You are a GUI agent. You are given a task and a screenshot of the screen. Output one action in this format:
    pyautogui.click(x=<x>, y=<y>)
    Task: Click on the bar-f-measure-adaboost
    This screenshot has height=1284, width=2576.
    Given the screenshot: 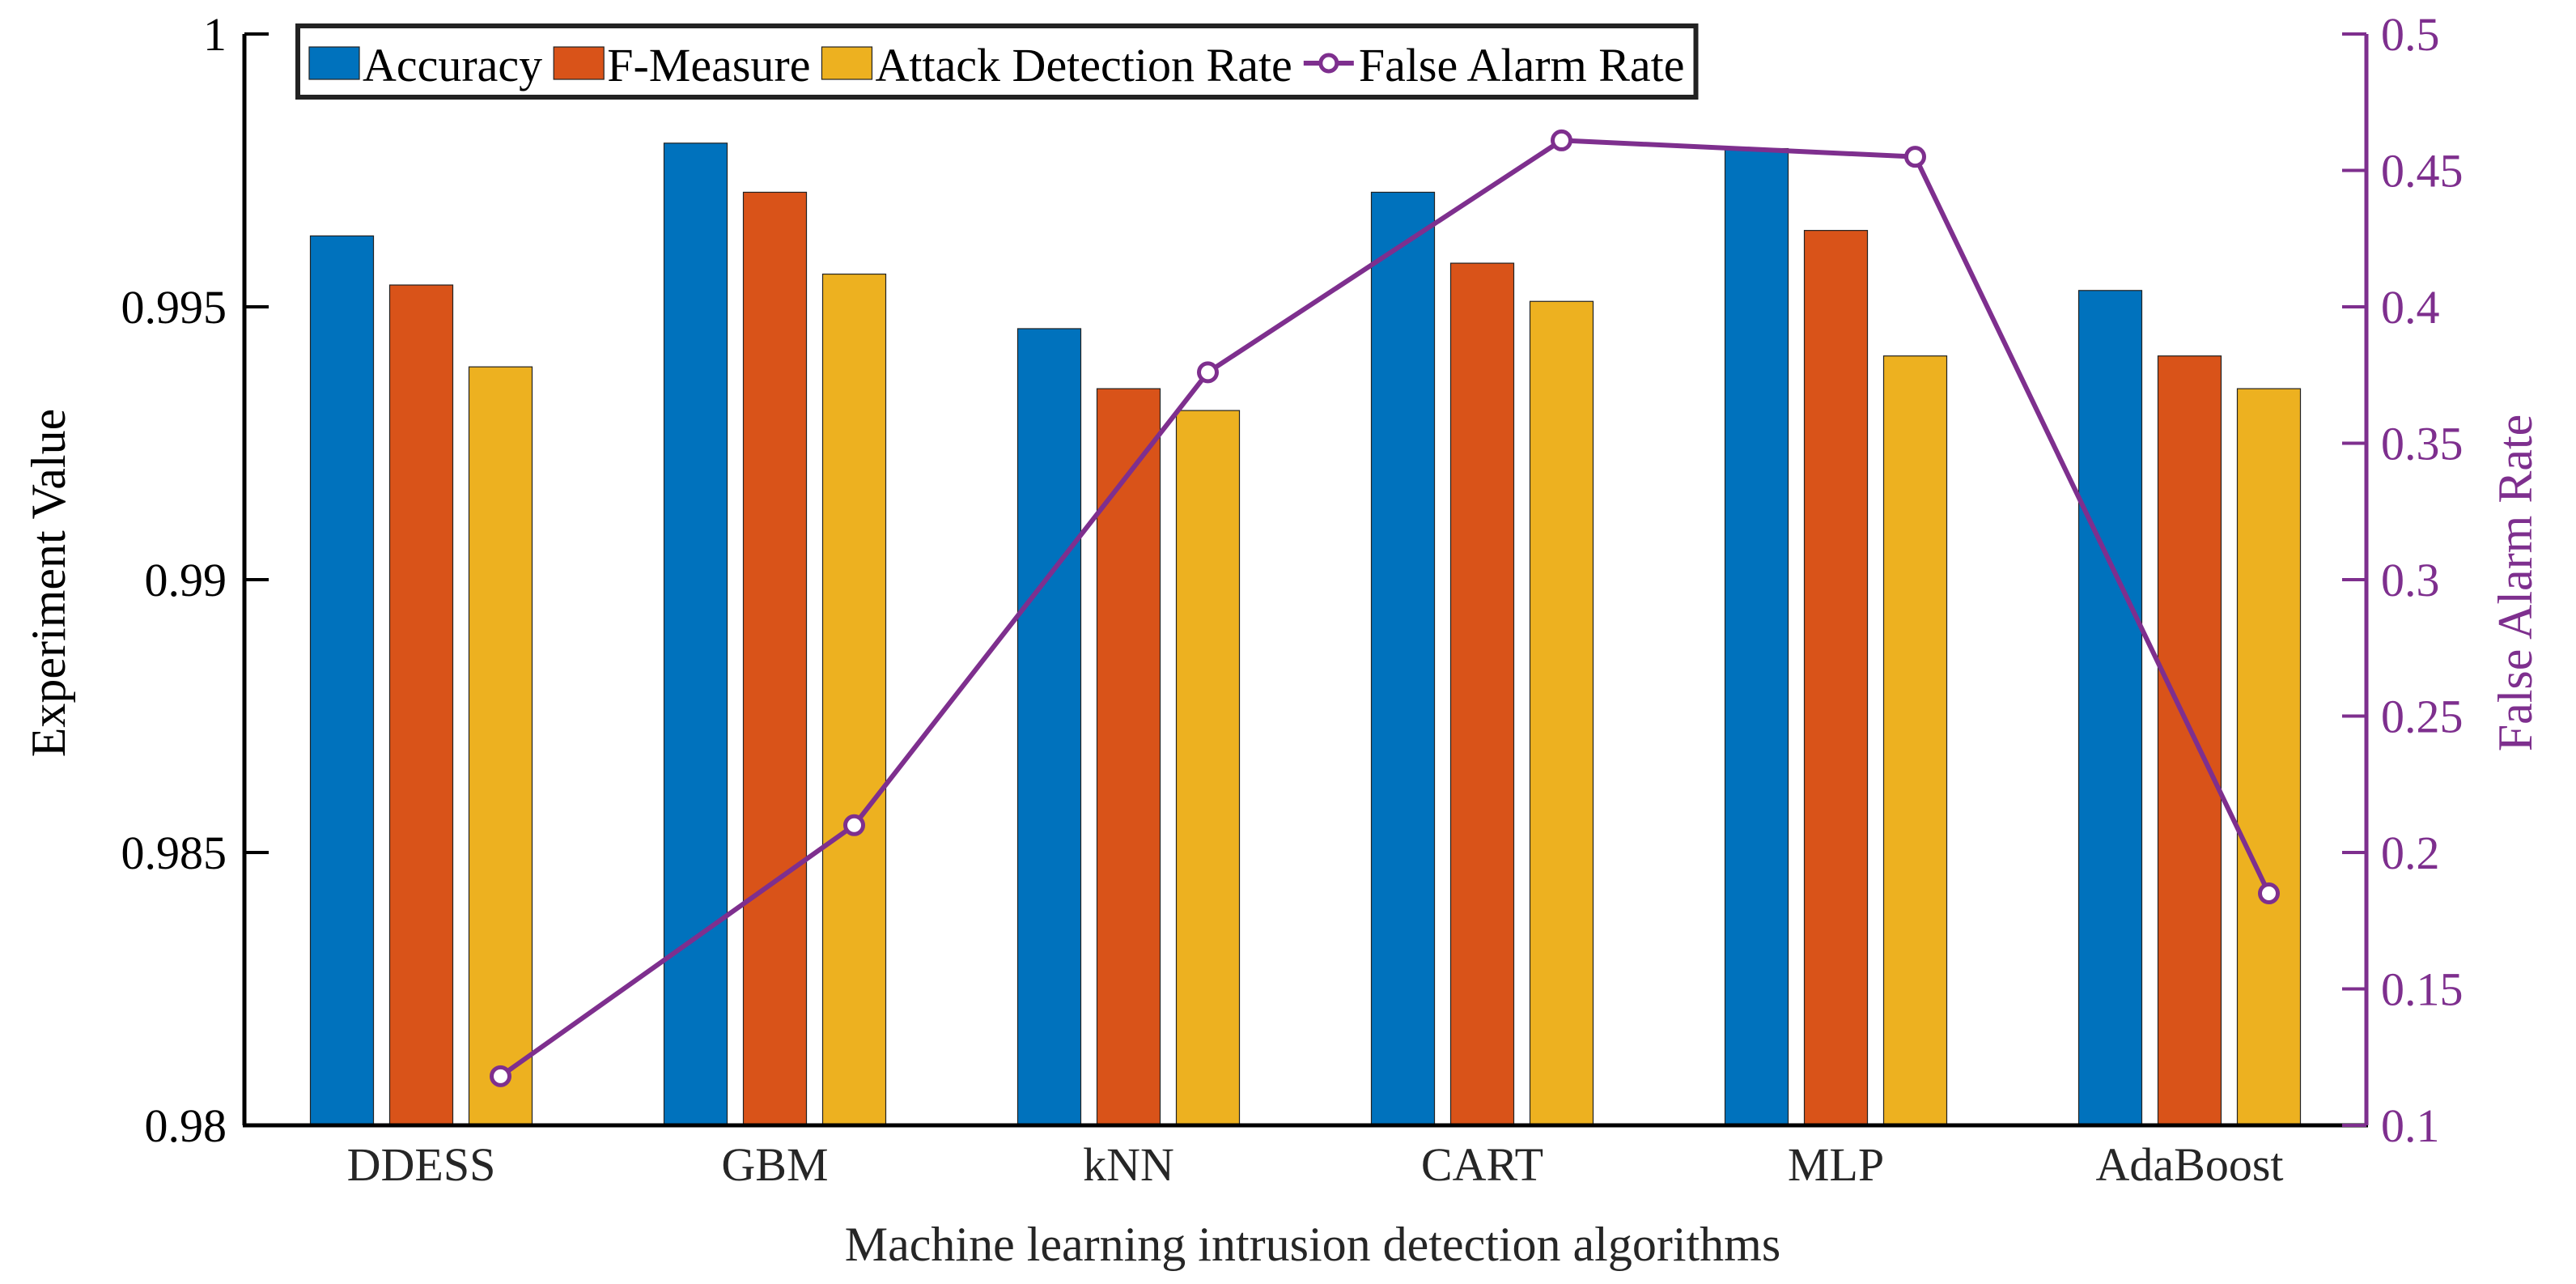 What is the action you would take?
    pyautogui.click(x=2189, y=740)
    